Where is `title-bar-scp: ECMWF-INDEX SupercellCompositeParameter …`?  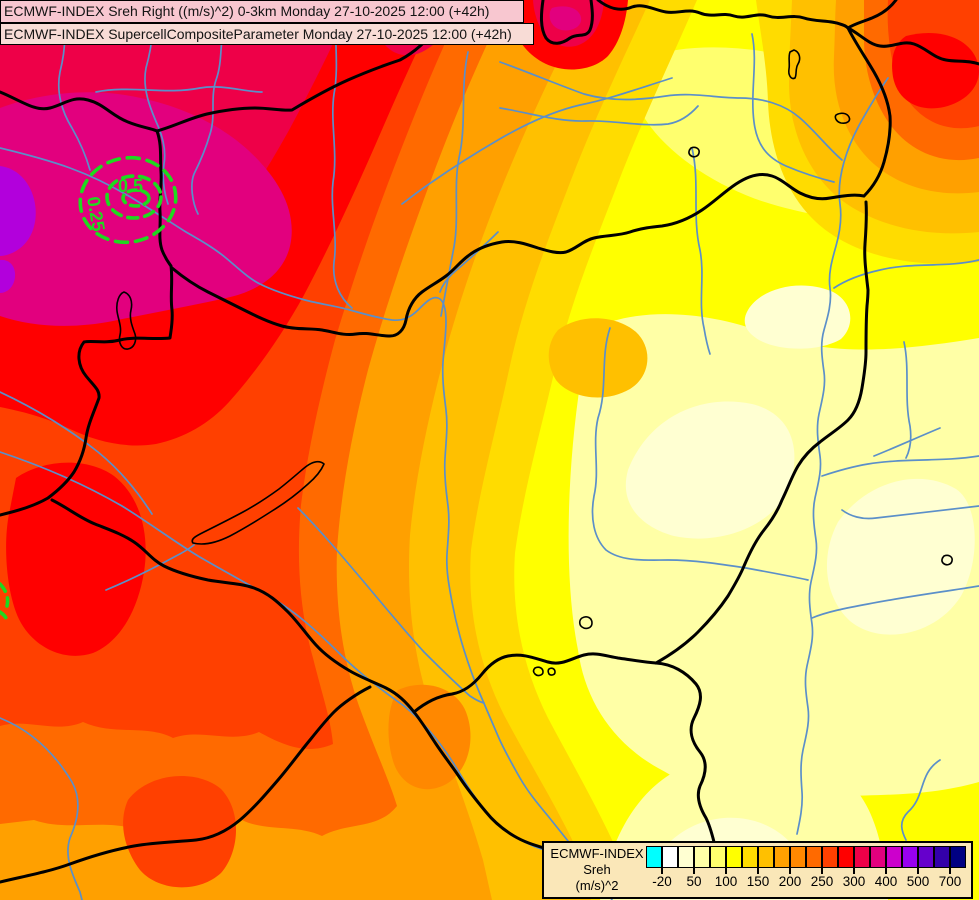 title-bar-scp: ECMWF-INDEX SupercellCompositeParameter … is located at coordinates (267, 34).